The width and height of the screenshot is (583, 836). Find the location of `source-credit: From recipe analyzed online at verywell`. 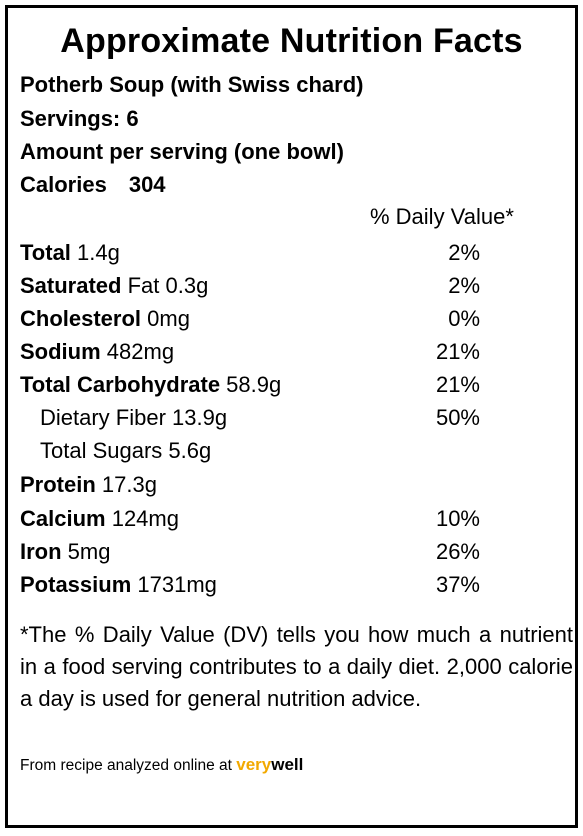

source-credit: From recipe analyzed online at verywell is located at coordinates (161, 765).